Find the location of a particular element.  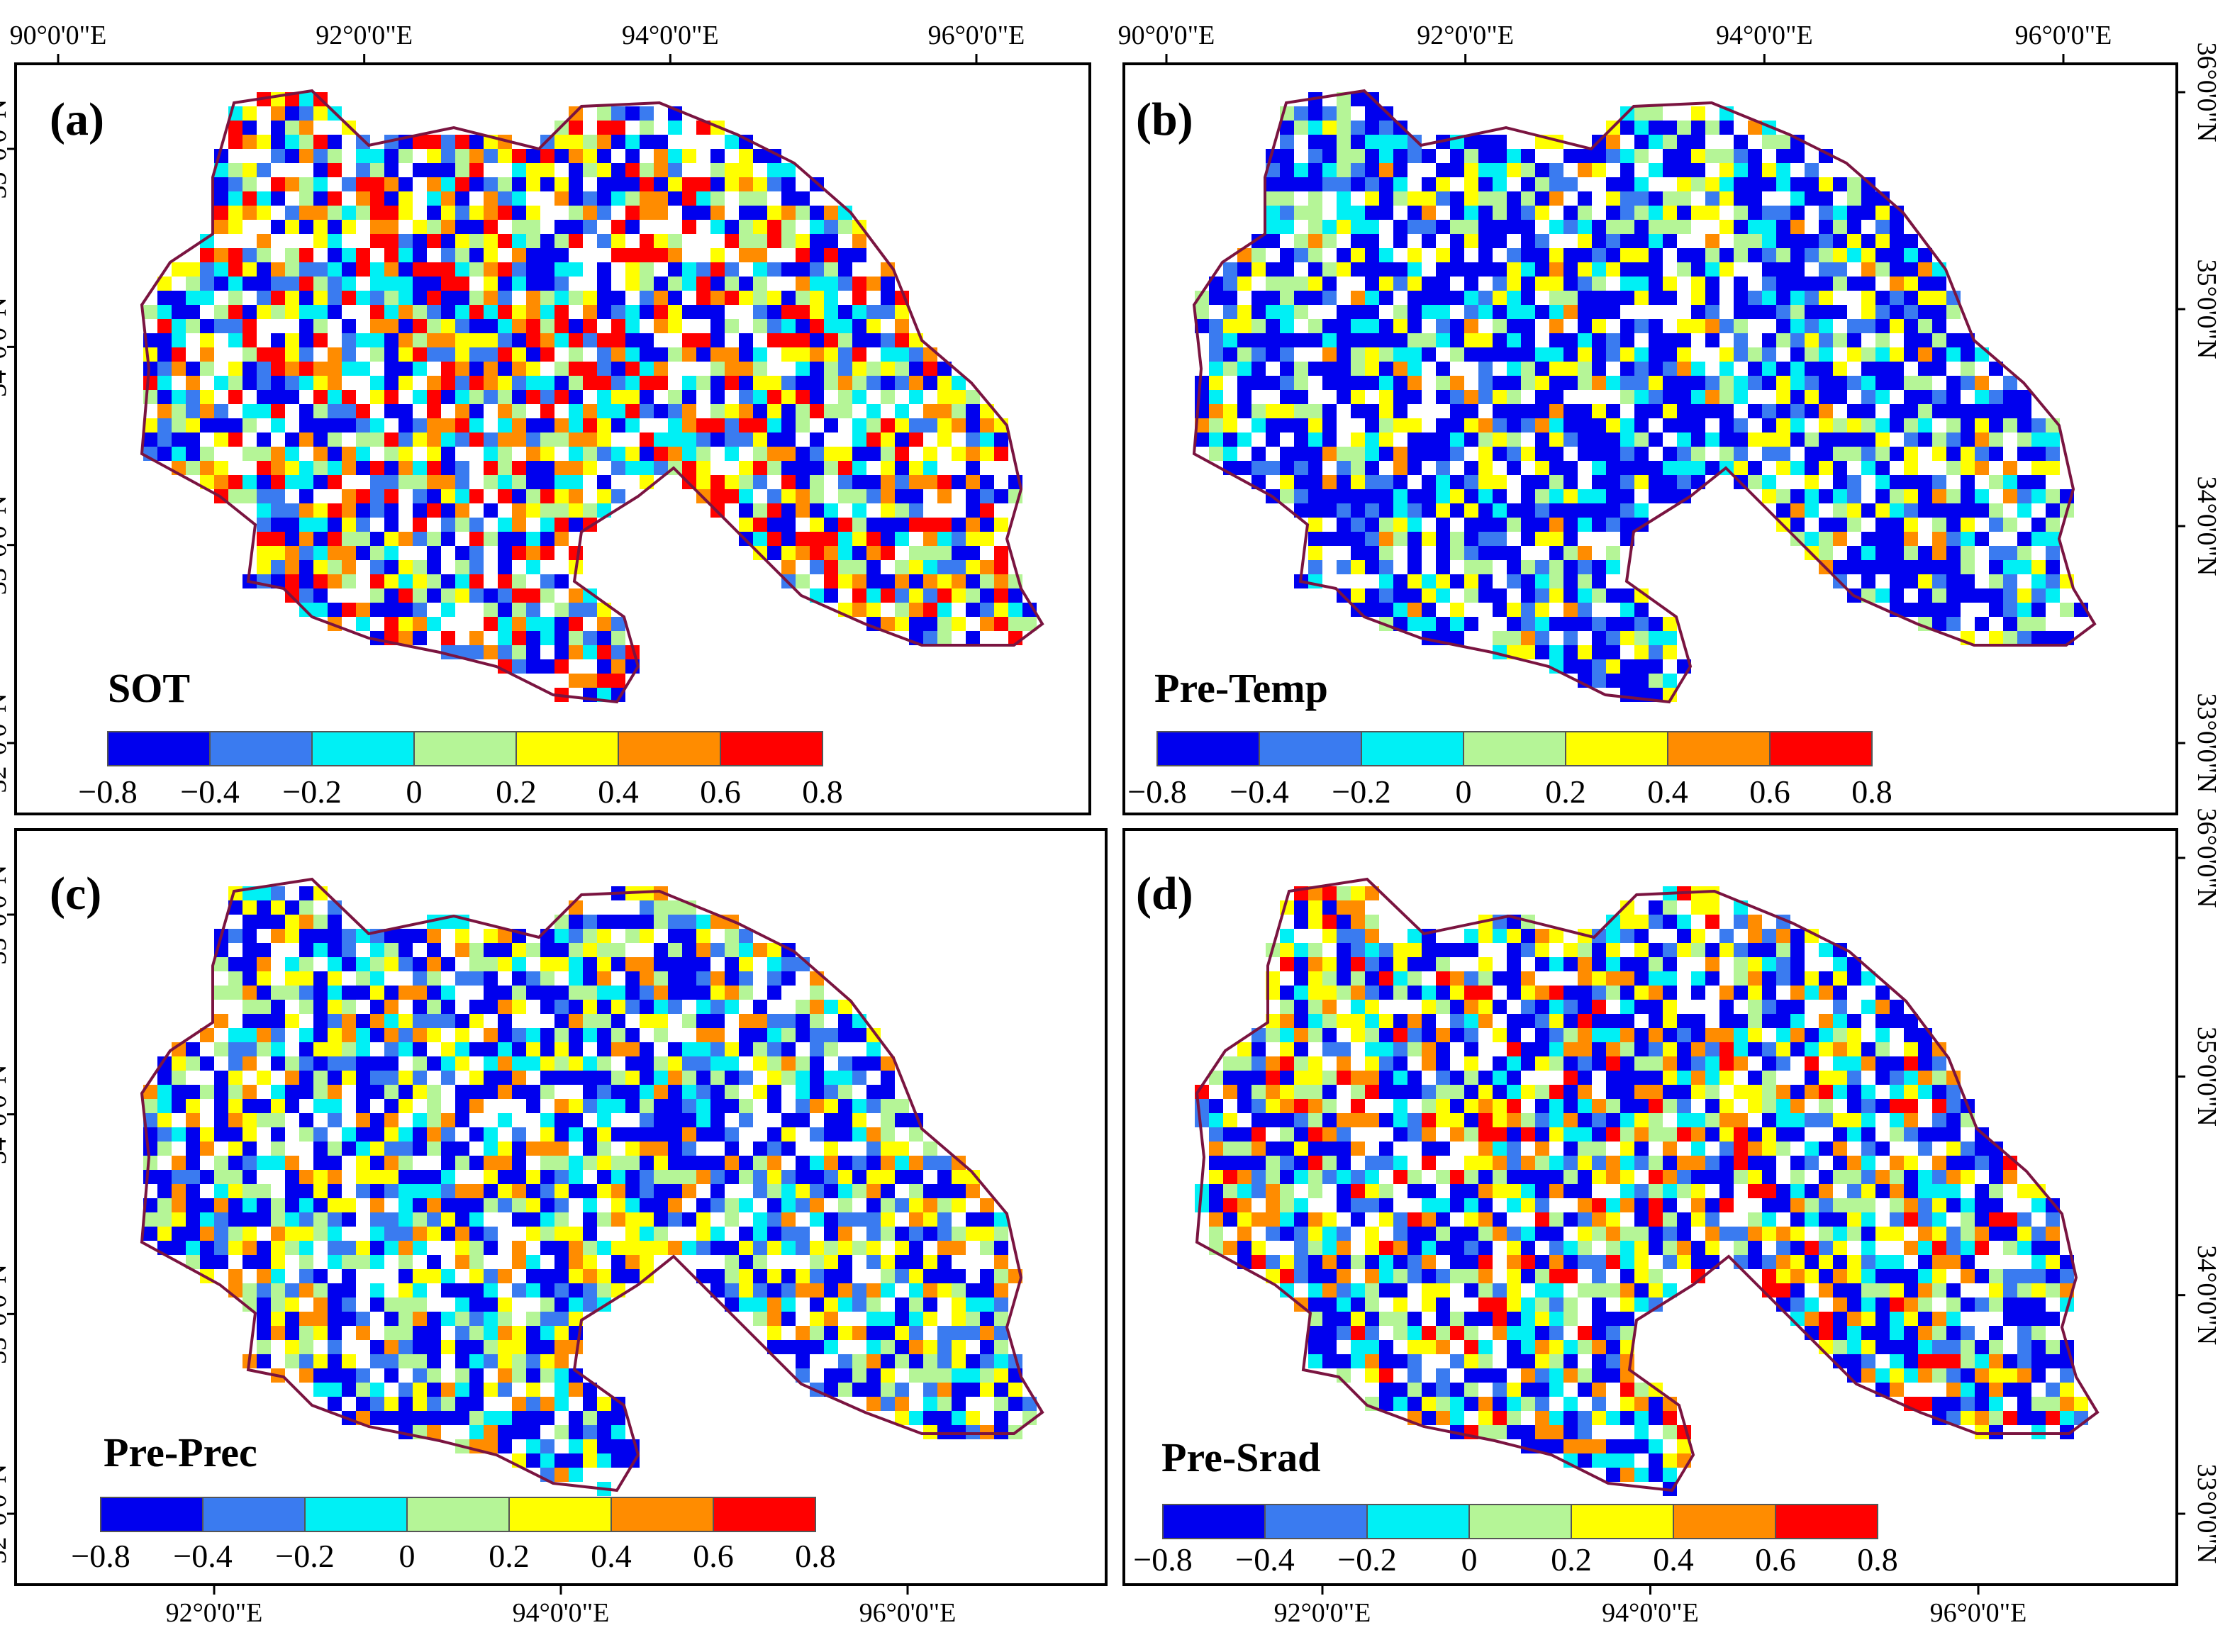

lat-tick-label: 33°0'0"N is located at coordinates (2207, 743).